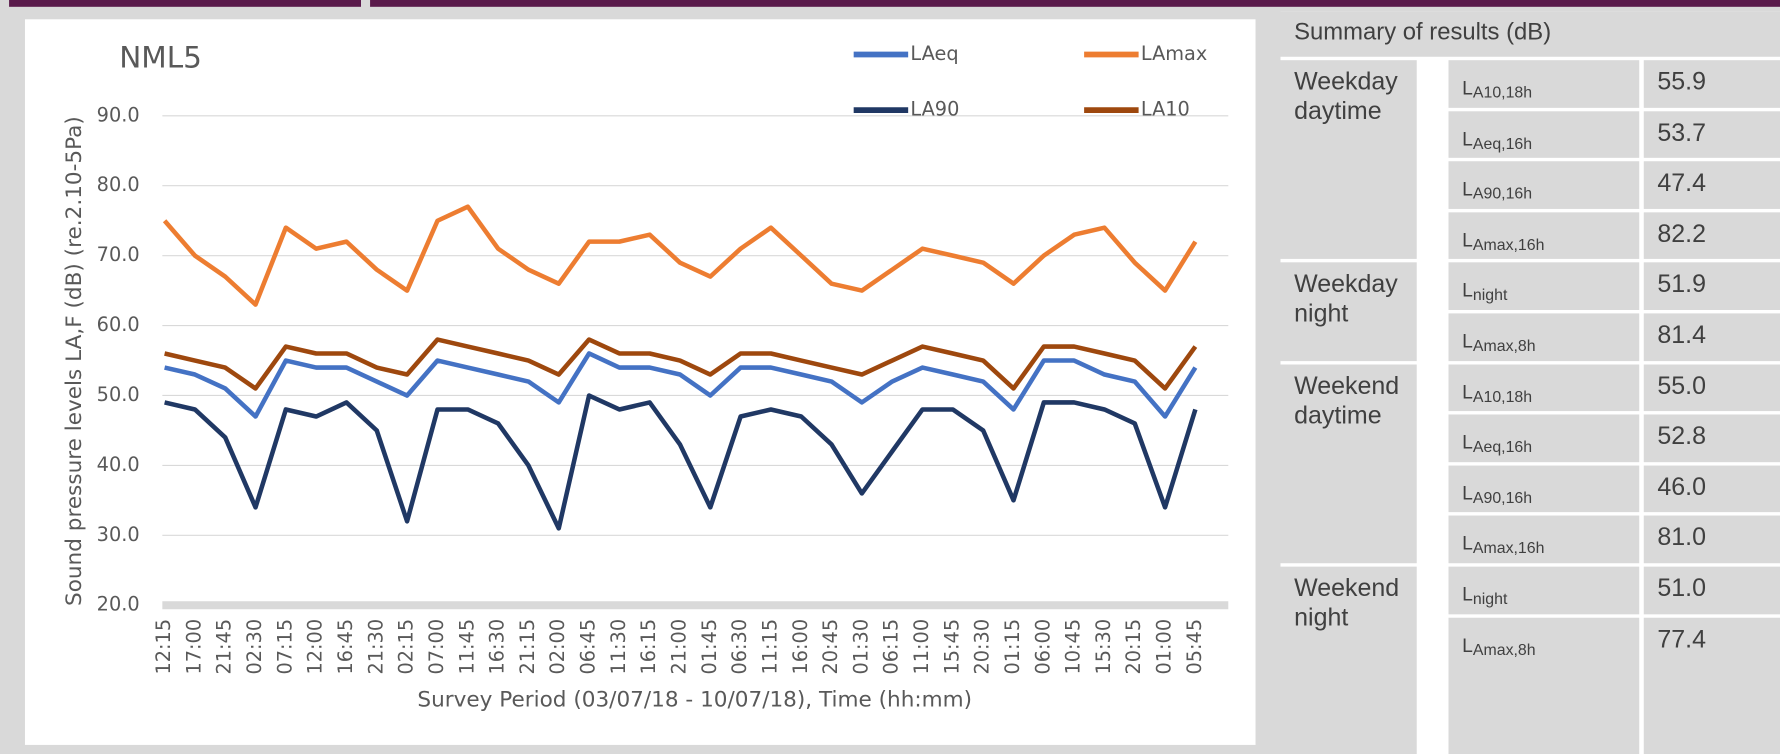 Image resolution: width=1780 pixels, height=754 pixels. I want to click on chart-title: NML5, so click(160, 58).